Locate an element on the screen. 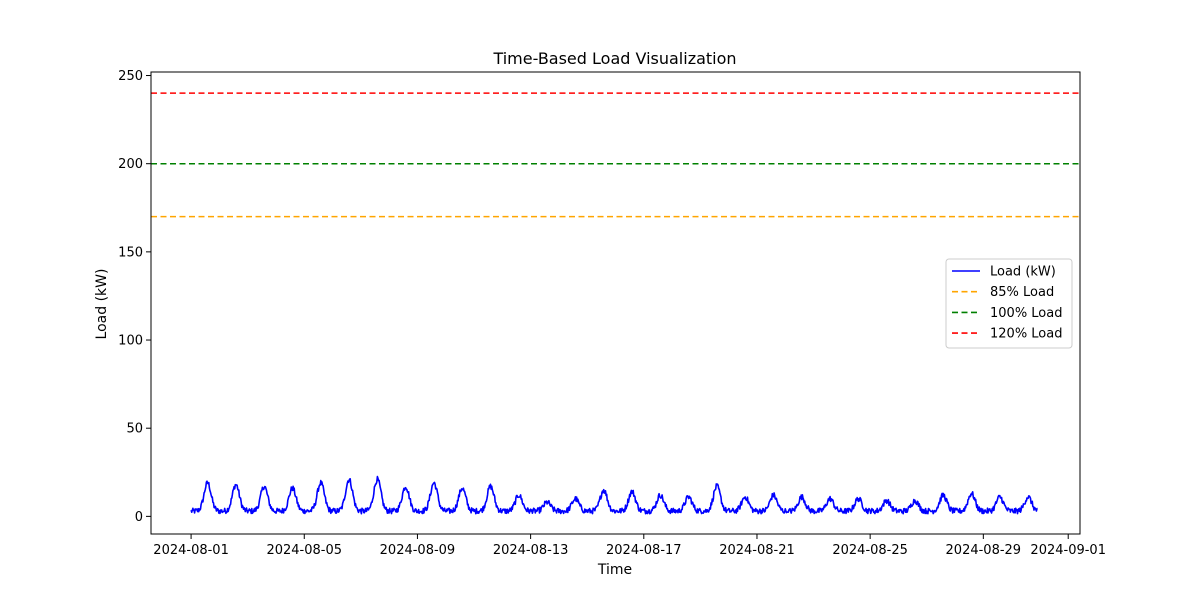 This screenshot has height=600, width=1200. legend-box is located at coordinates (1009, 303).